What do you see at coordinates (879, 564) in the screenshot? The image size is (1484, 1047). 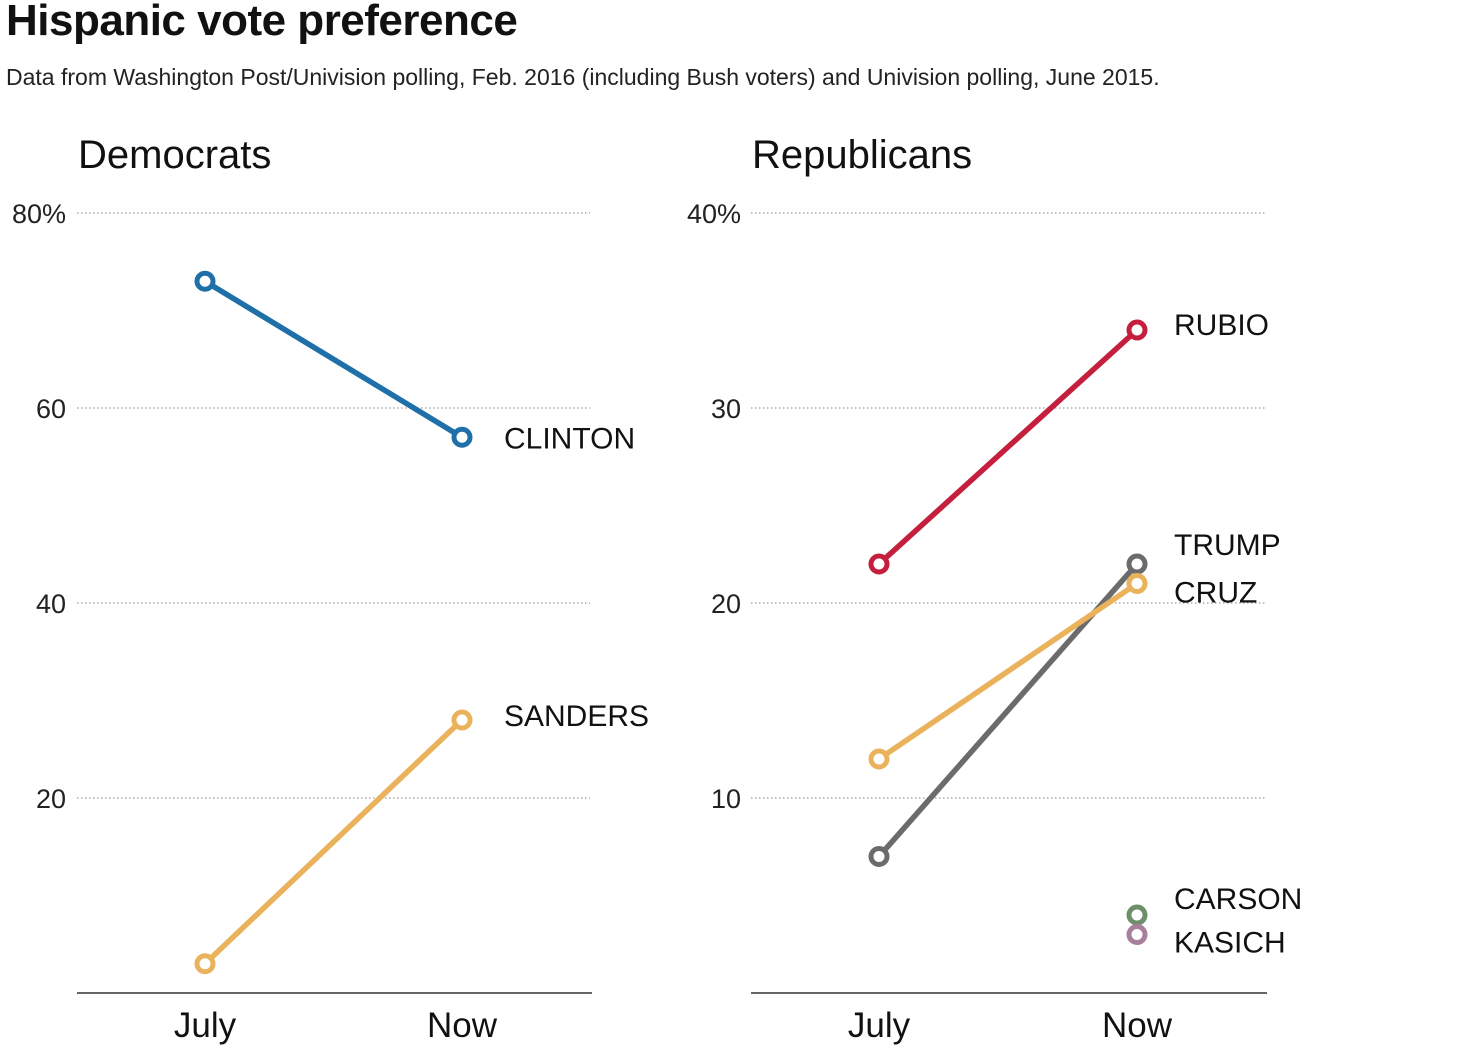 I see `rubio-point-july` at bounding box center [879, 564].